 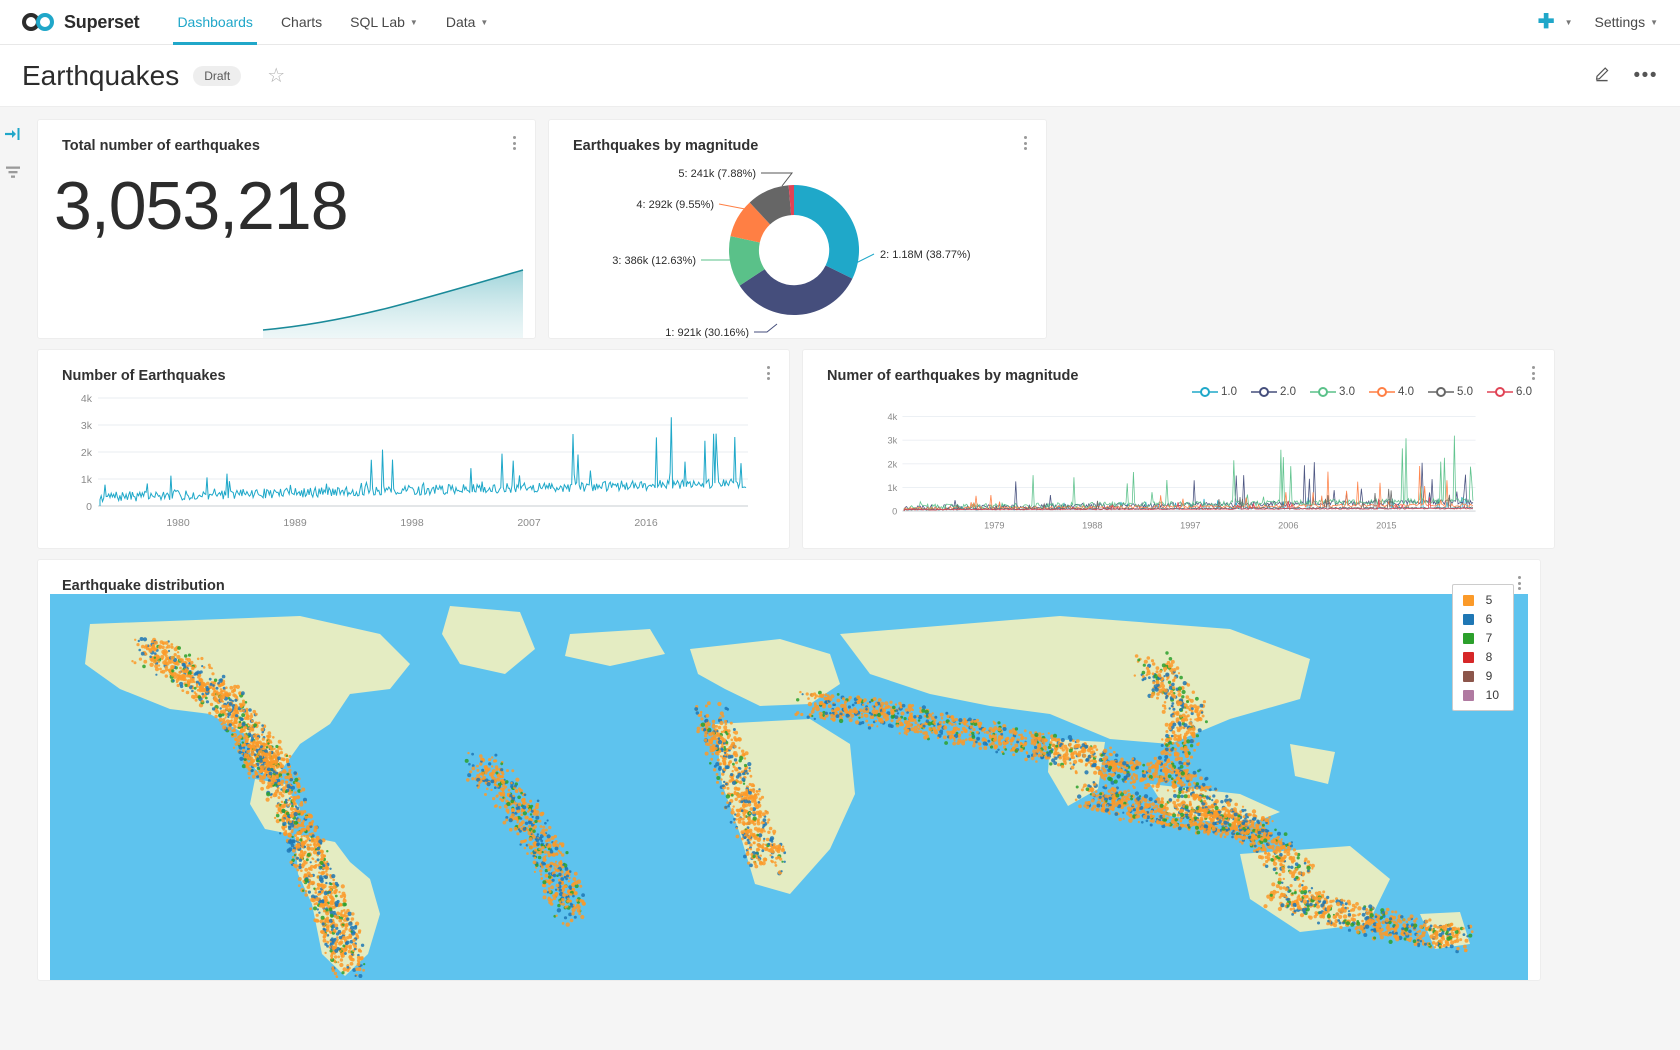 I want to click on settings-menu: Settings ▼, so click(x=1626, y=22).